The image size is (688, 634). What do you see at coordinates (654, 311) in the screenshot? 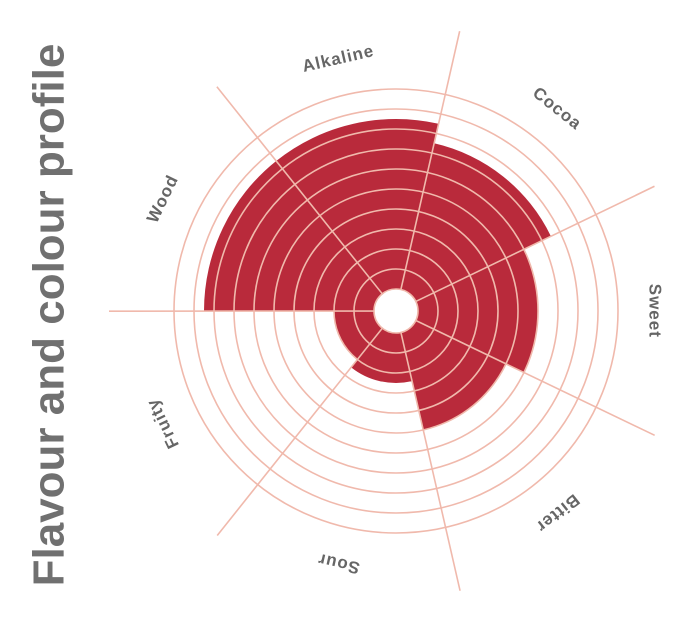
I see `category-label: Sweet` at bounding box center [654, 311].